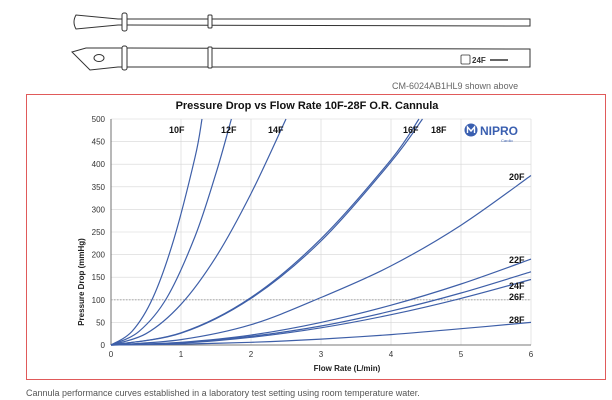 The image size is (612, 400). What do you see at coordinates (517, 286) in the screenshot?
I see `series-label-24f: 24F` at bounding box center [517, 286].